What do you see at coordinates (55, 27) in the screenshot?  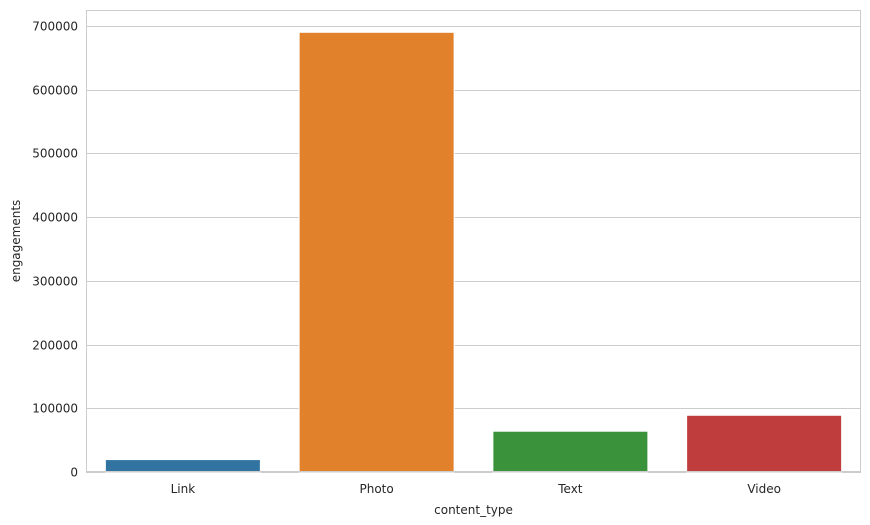 I see `y-tick-label: 700000` at bounding box center [55, 27].